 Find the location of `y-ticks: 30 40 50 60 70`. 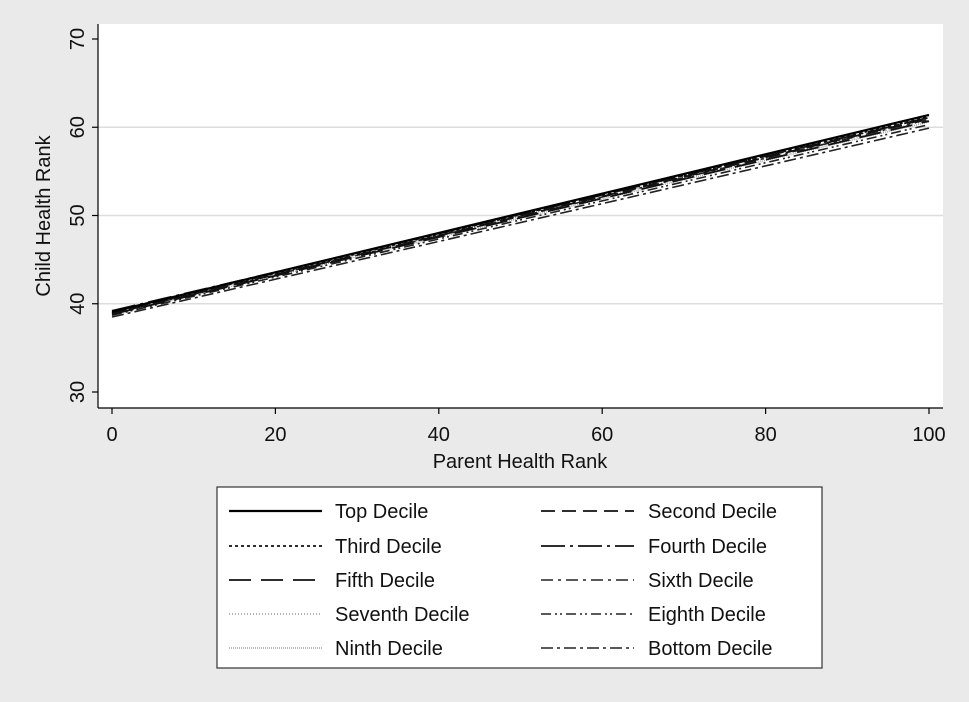

y-ticks: 30 40 50 60 70 is located at coordinates (82, 215).